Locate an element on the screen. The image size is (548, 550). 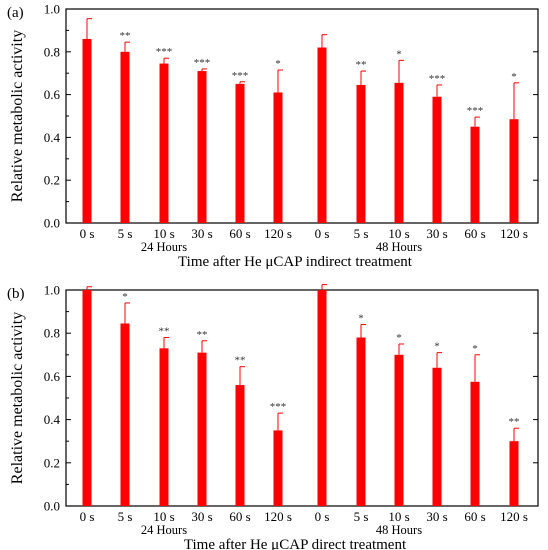
x-axis-title: Time after He μCAP indirect treatment is located at coordinates (295, 262).